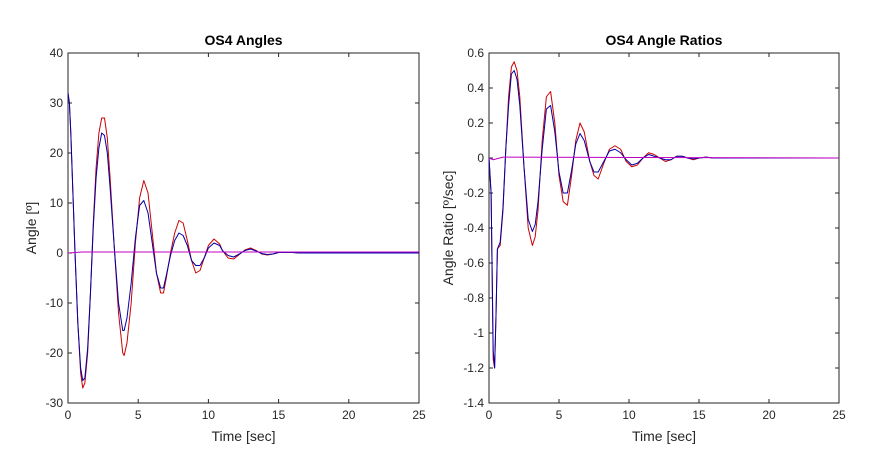 The height and width of the screenshot is (450, 870). Describe the element at coordinates (349, 415) in the screenshot. I see `angles-x-tick-label: 20` at that location.